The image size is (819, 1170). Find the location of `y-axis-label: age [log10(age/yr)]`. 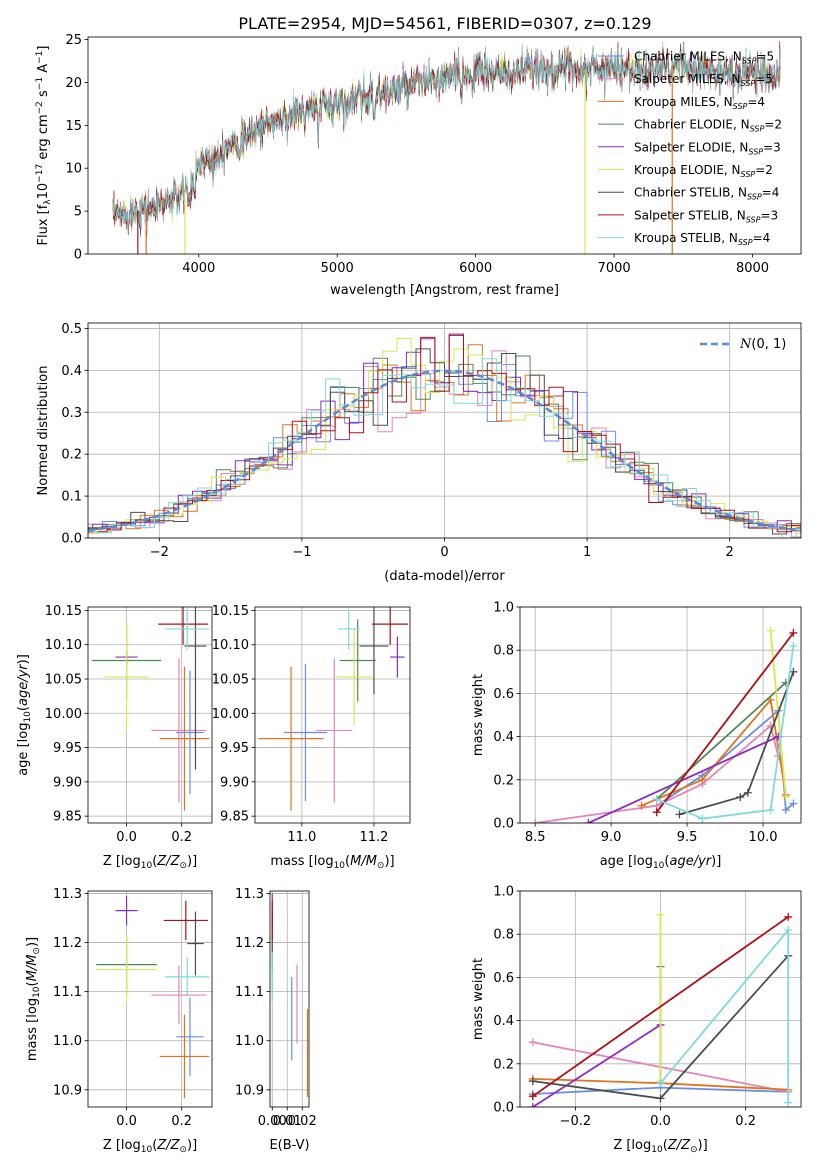

y-axis-label: age [log10(age/yr)] is located at coordinates (24, 715).